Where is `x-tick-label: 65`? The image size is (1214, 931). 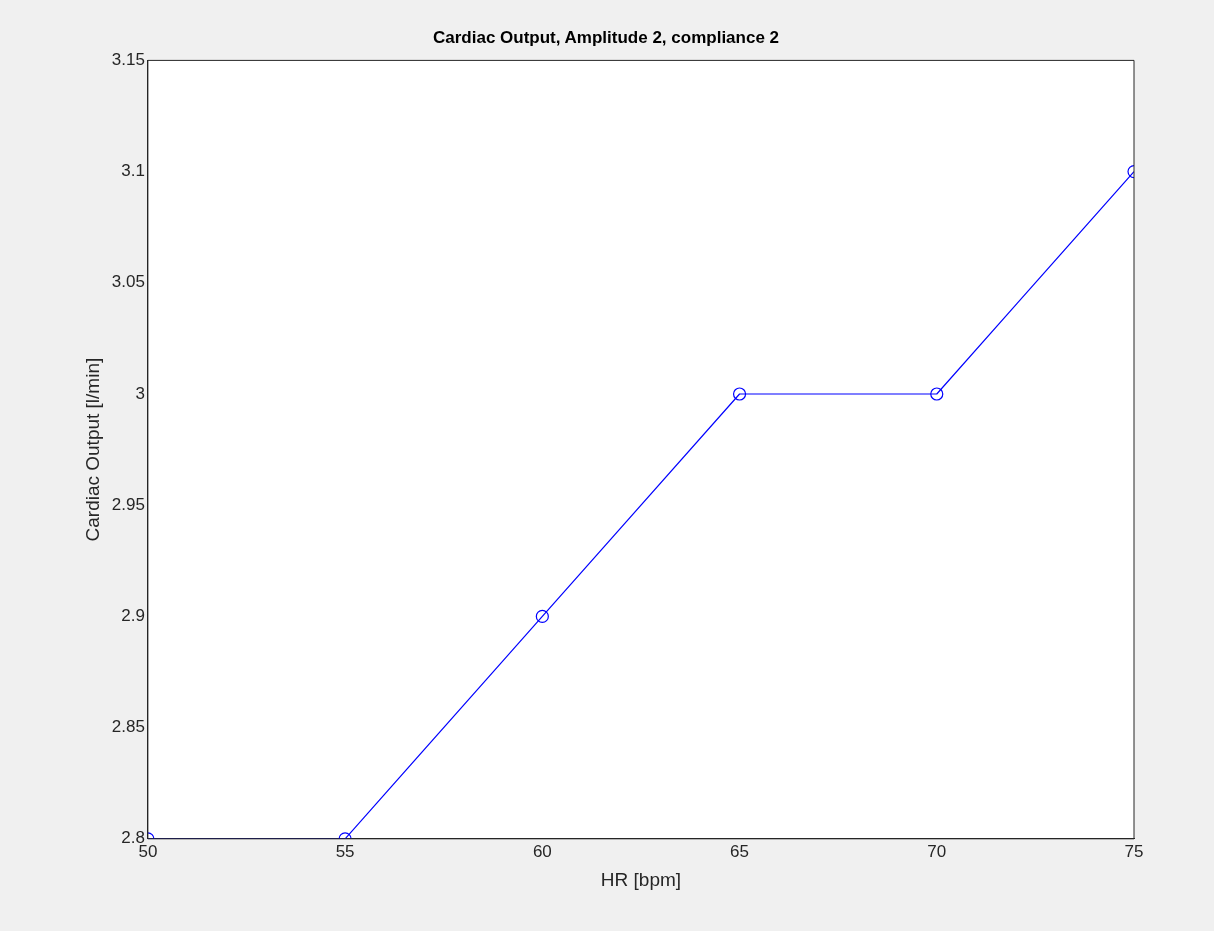 x-tick-label: 65 is located at coordinates (740, 851).